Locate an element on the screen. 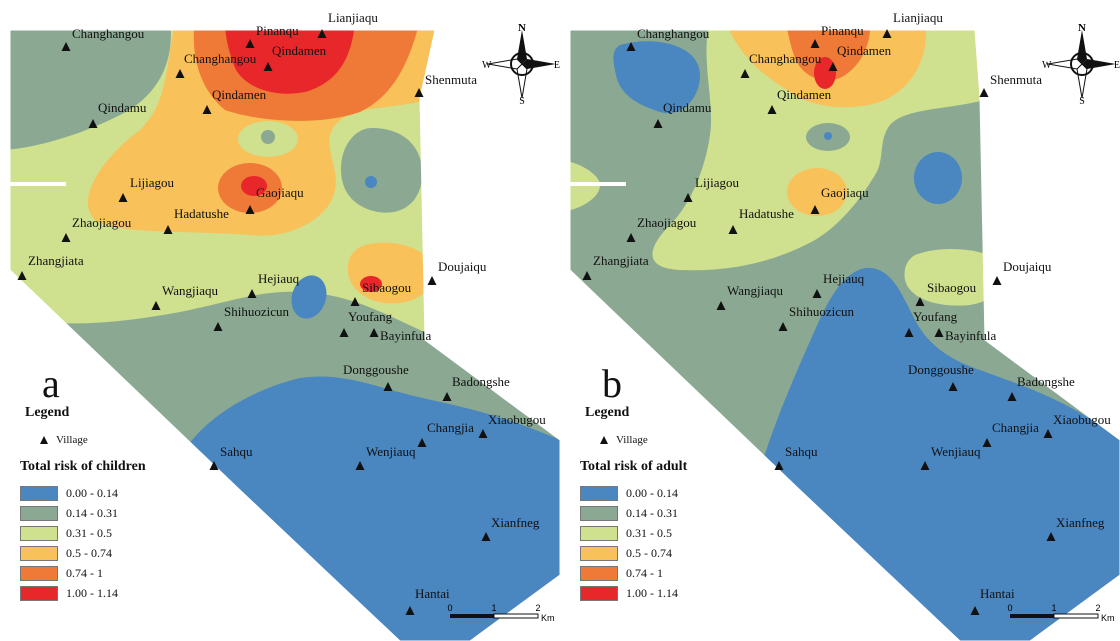 This screenshot has height=641, width=1120. legend-item-label: 0.31 - 0.5 is located at coordinates (89, 532).